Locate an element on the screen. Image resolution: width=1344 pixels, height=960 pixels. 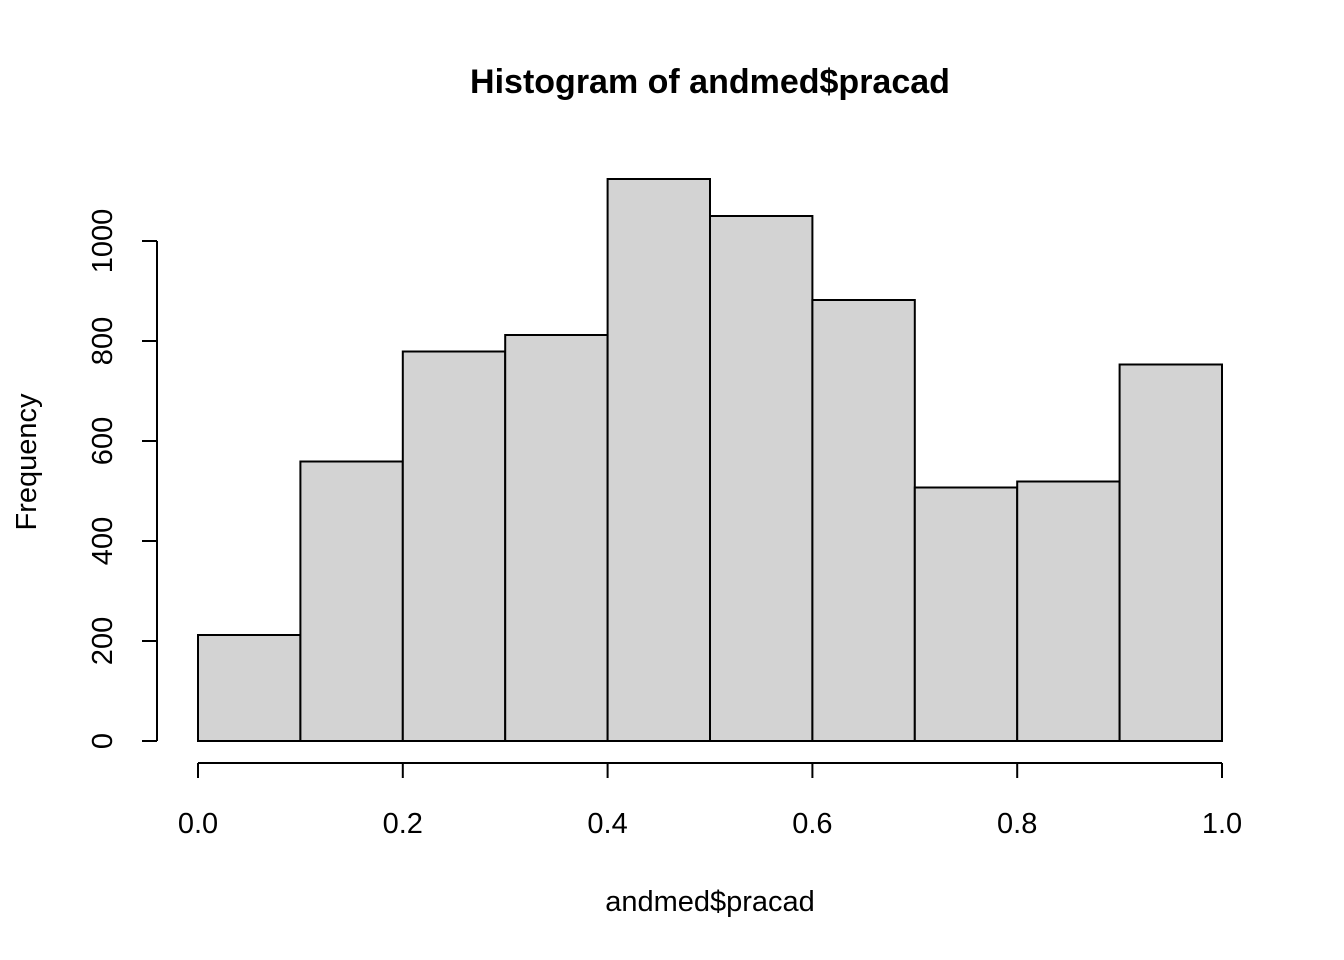
y-tick-label: 600 is located at coordinates (103, 441).